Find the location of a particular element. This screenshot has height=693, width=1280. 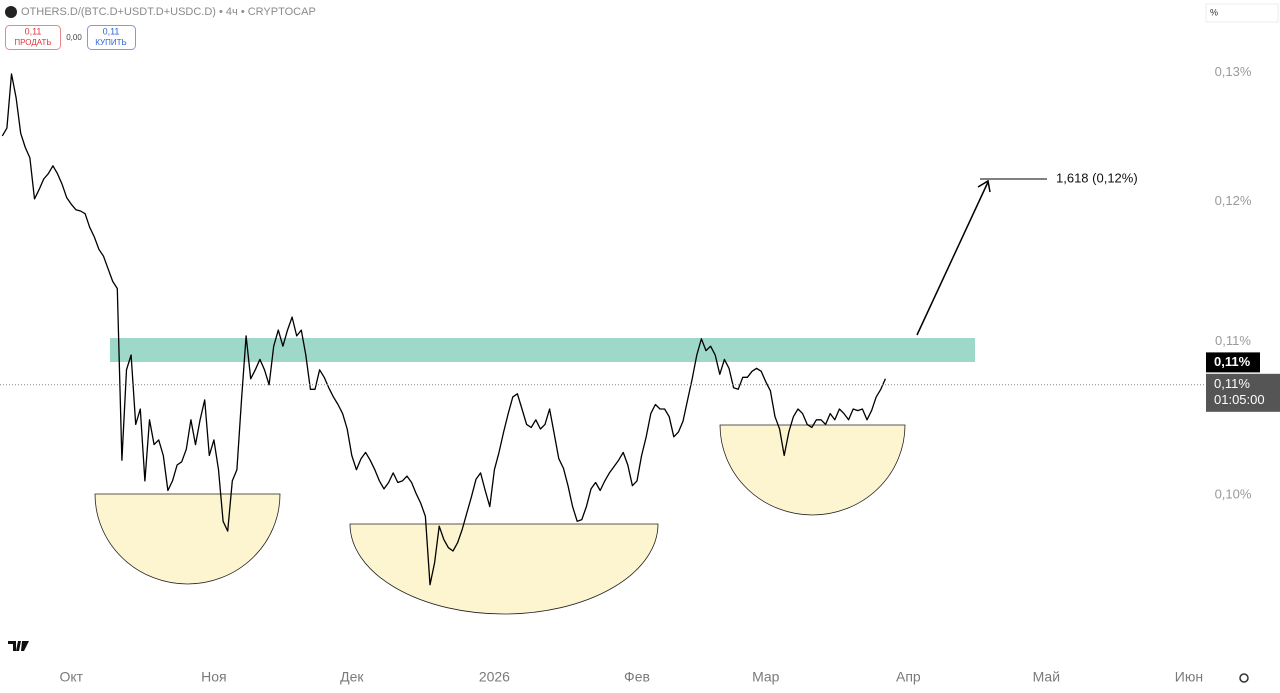

x-tick-label: Мар is located at coordinates (766, 677).